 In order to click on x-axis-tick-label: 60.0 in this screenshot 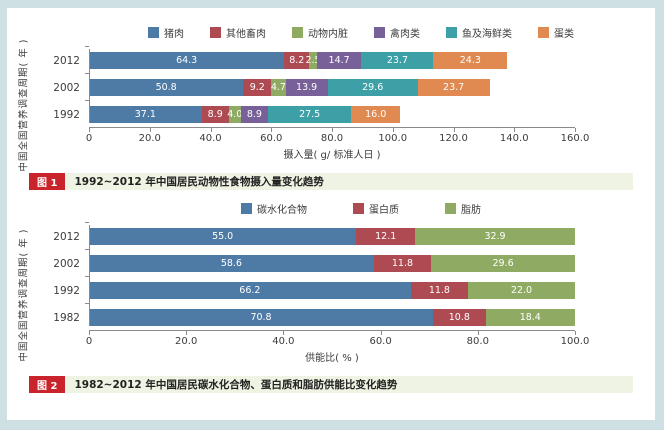, I will do `click(380, 341)`.